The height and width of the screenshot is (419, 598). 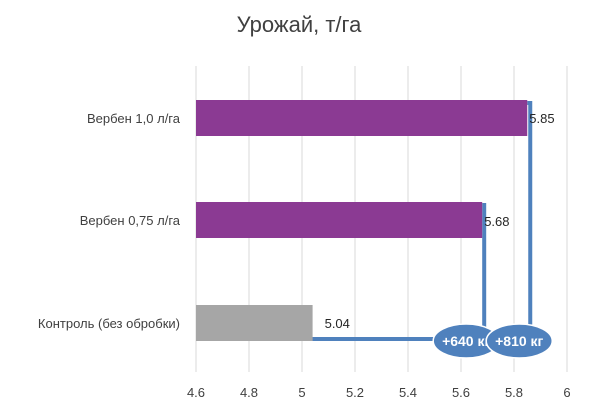 I want to click on difference-badge, so click(x=519, y=341).